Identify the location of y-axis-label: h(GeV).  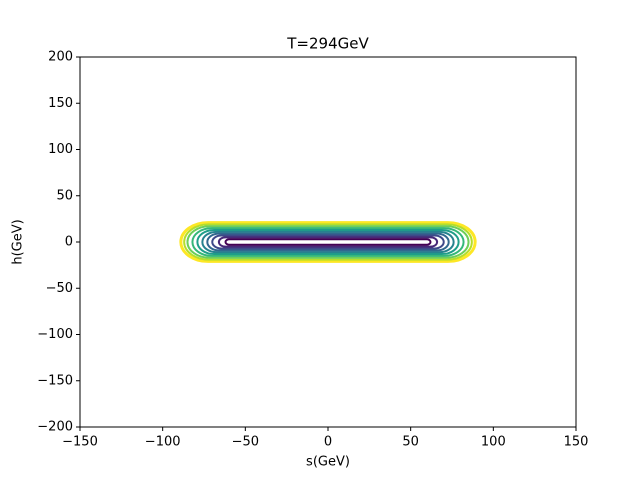
(18, 241).